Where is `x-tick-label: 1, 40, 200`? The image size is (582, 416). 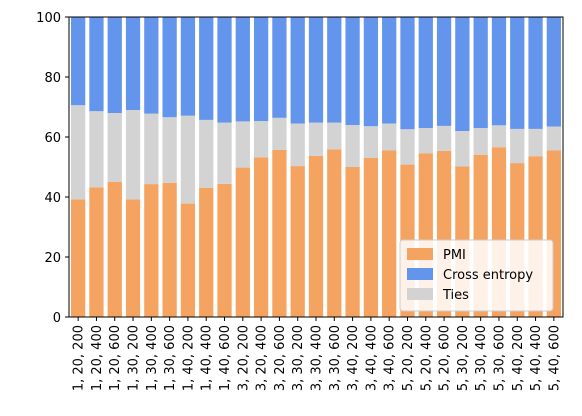 x-tick-label: 1, 40, 200 is located at coordinates (188, 358).